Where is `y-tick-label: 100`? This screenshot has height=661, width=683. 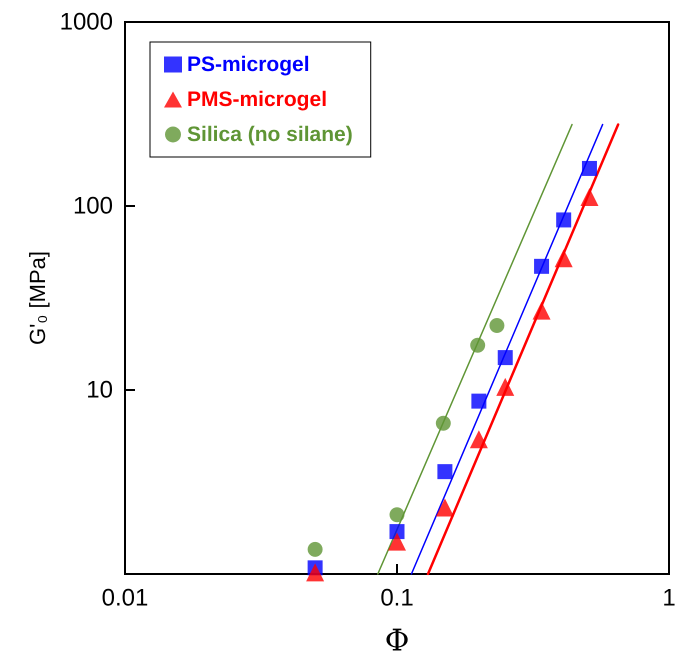 y-tick-label: 100 is located at coordinates (92, 206).